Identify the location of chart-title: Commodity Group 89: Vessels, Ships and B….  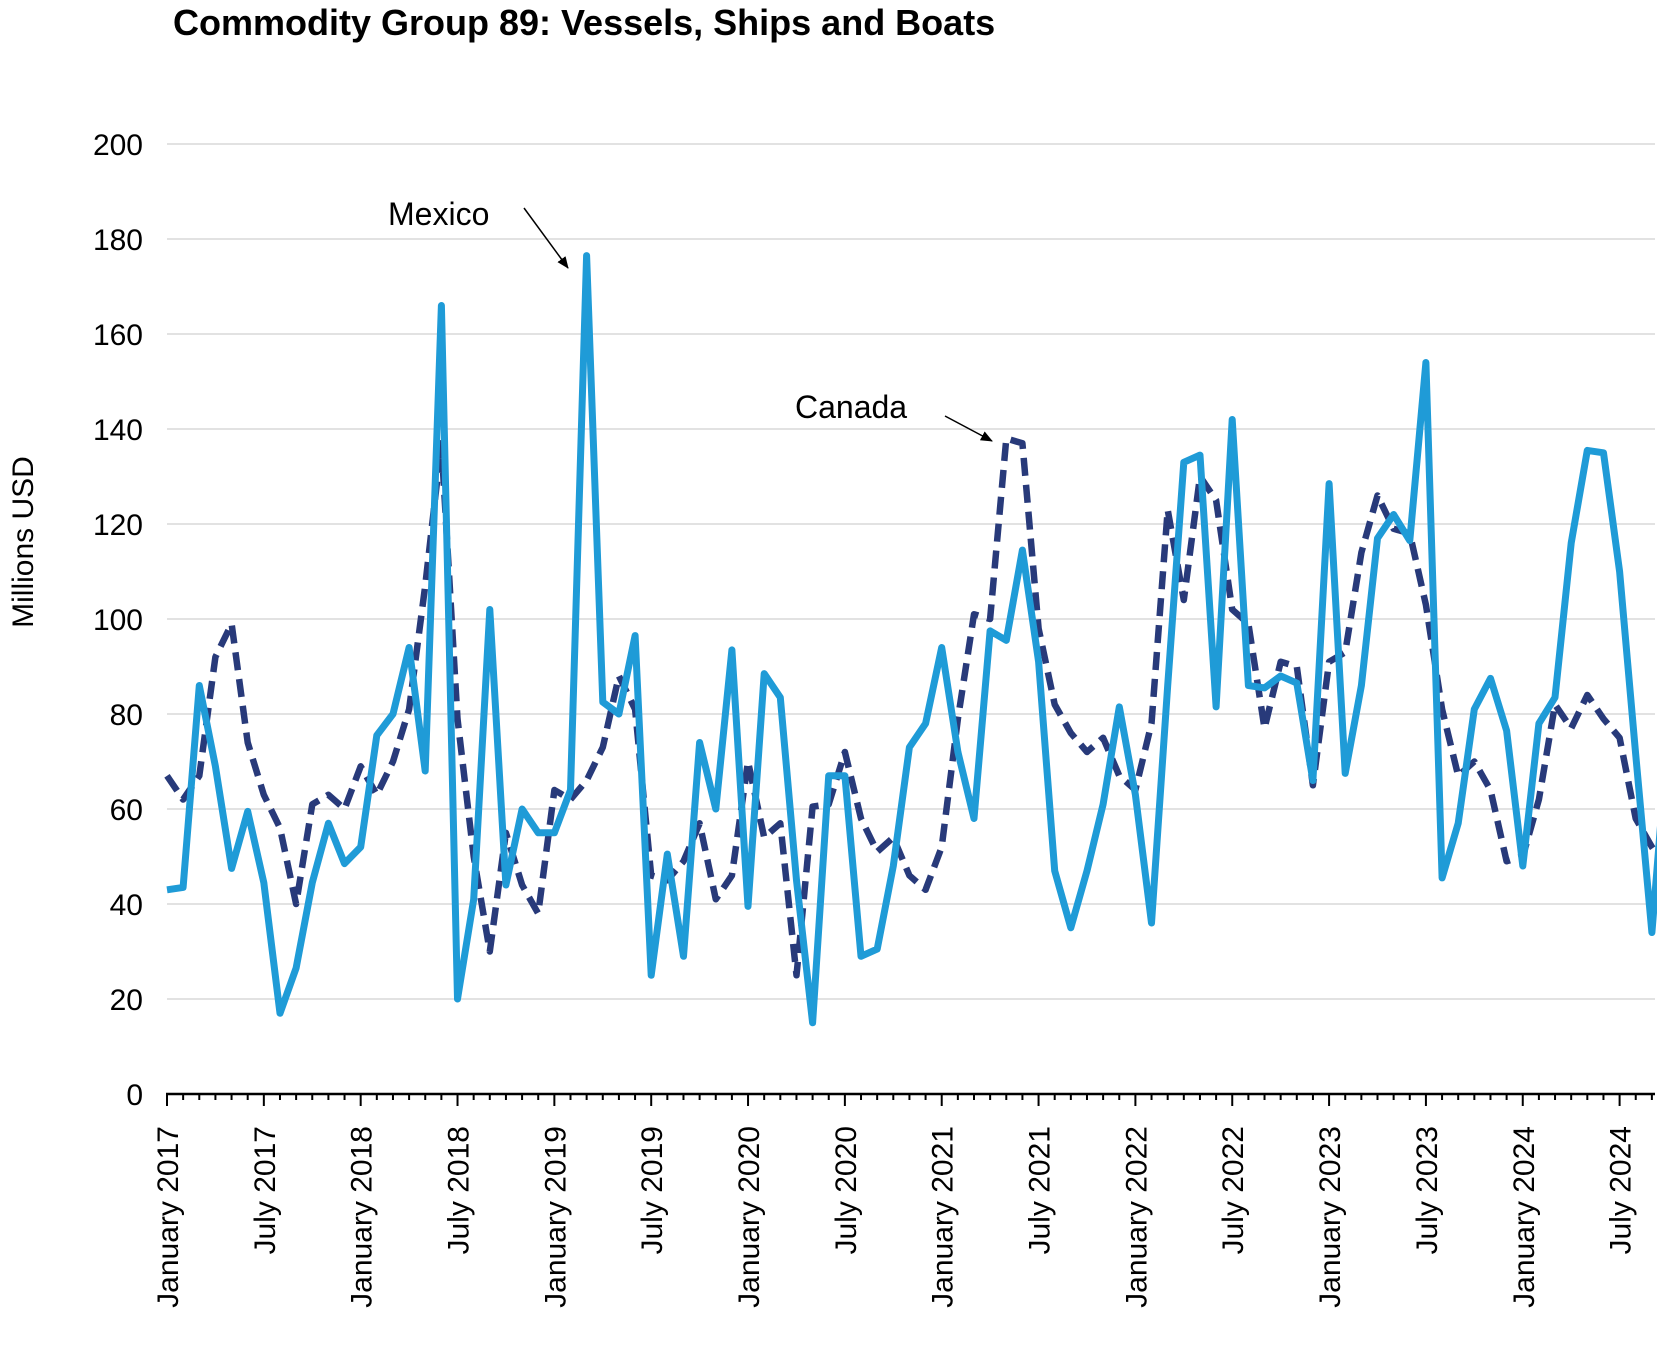
(584, 22).